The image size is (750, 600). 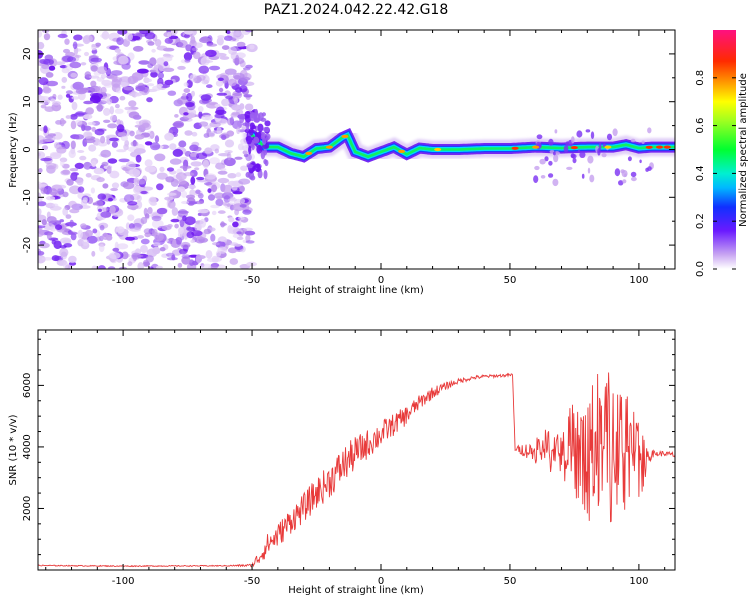 I want to click on spectrogram-y-tick-label: 10, so click(x=27, y=101).